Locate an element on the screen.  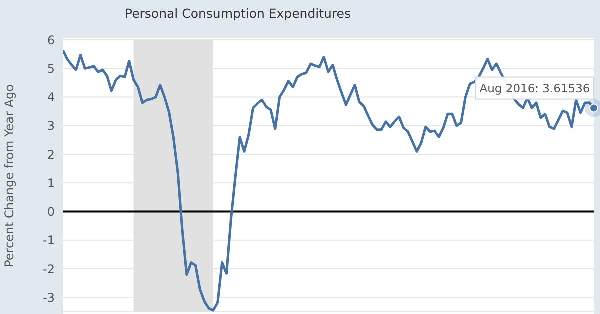
y-tick-label: 2 is located at coordinates (51, 155).